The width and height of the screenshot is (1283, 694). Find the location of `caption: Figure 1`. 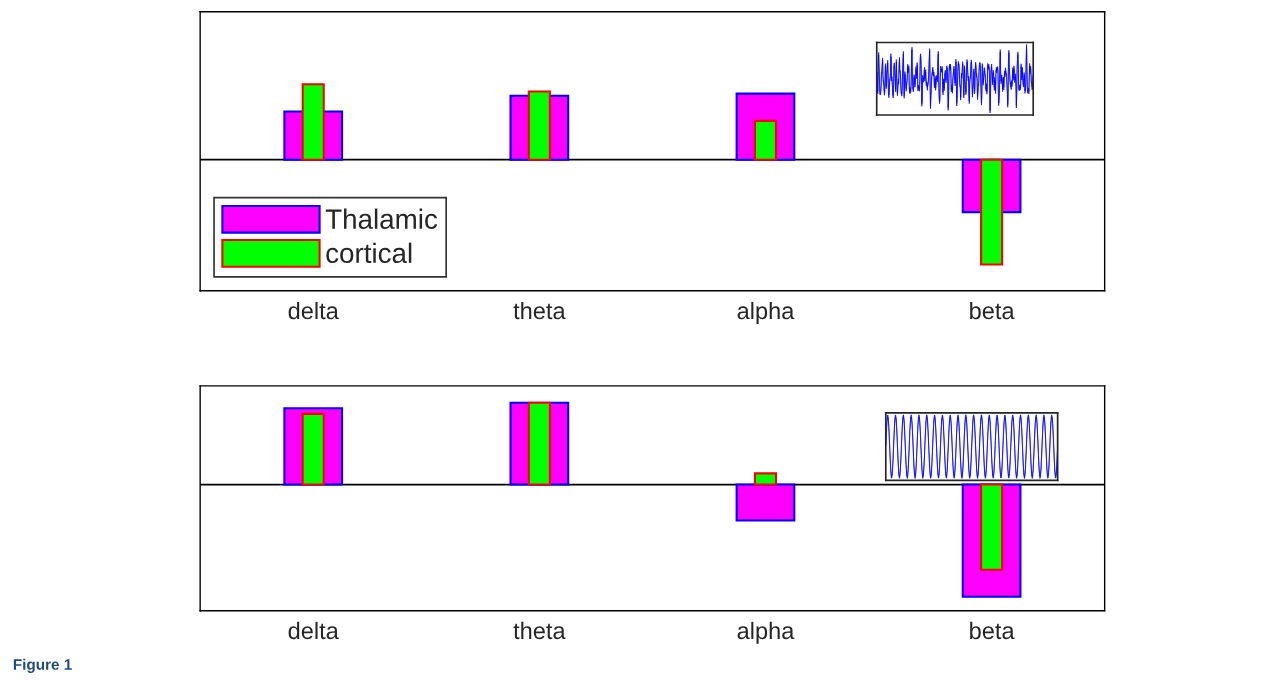

caption: Figure 1 is located at coordinates (42, 665).